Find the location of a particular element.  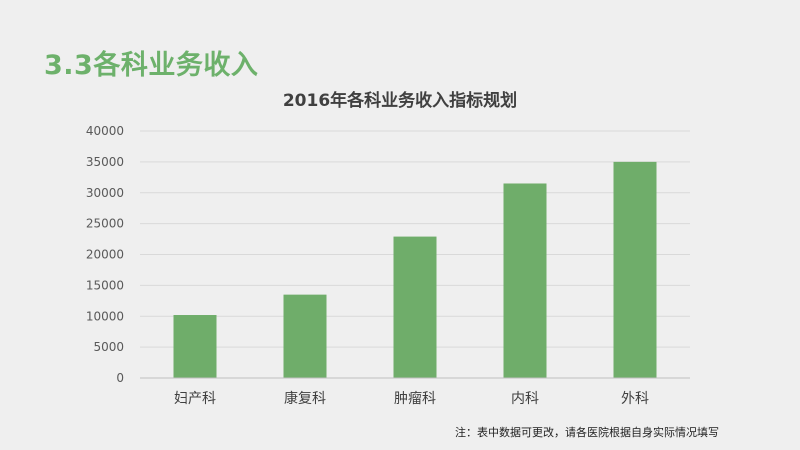

y-tick-label: 0 is located at coordinates (120, 378).